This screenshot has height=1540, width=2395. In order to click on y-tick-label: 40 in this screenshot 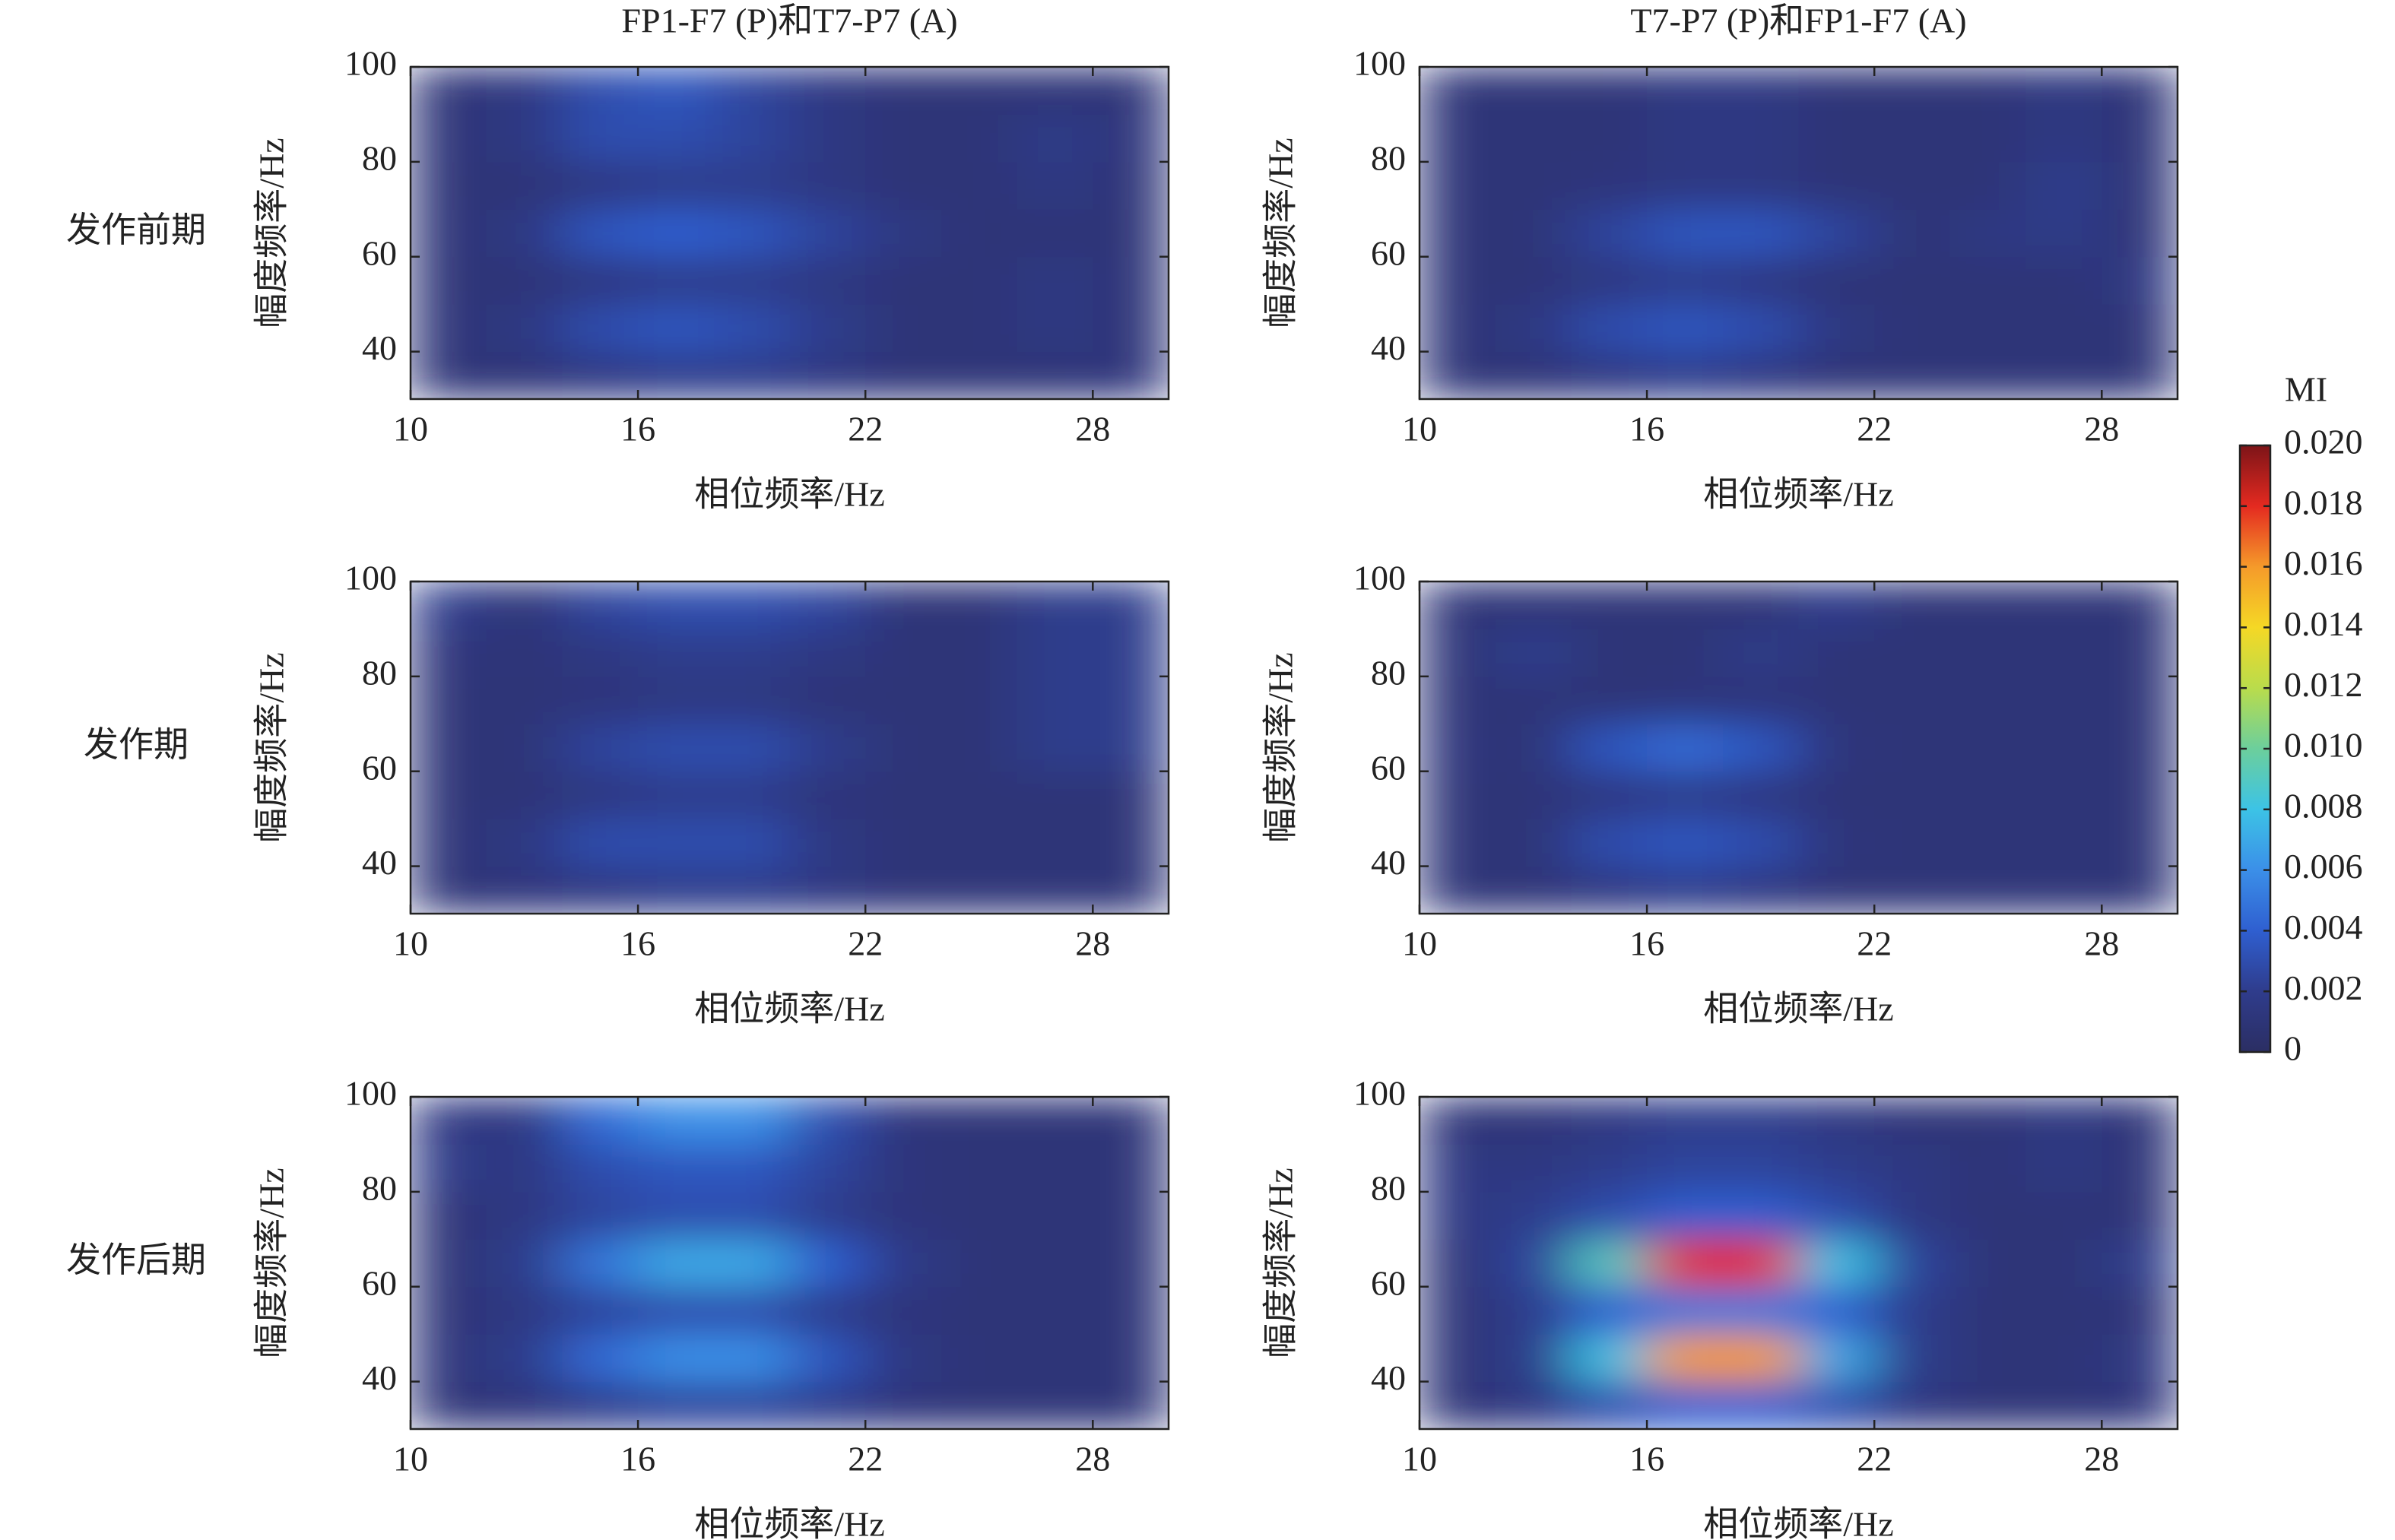, I will do `click(379, 863)`.